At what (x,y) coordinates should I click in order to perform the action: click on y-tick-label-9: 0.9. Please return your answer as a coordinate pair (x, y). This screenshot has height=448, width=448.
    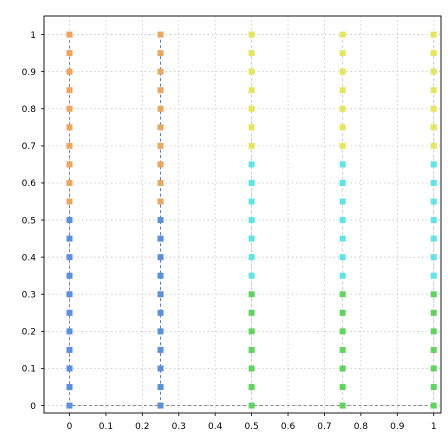
    Looking at the image, I should click on (29, 73).